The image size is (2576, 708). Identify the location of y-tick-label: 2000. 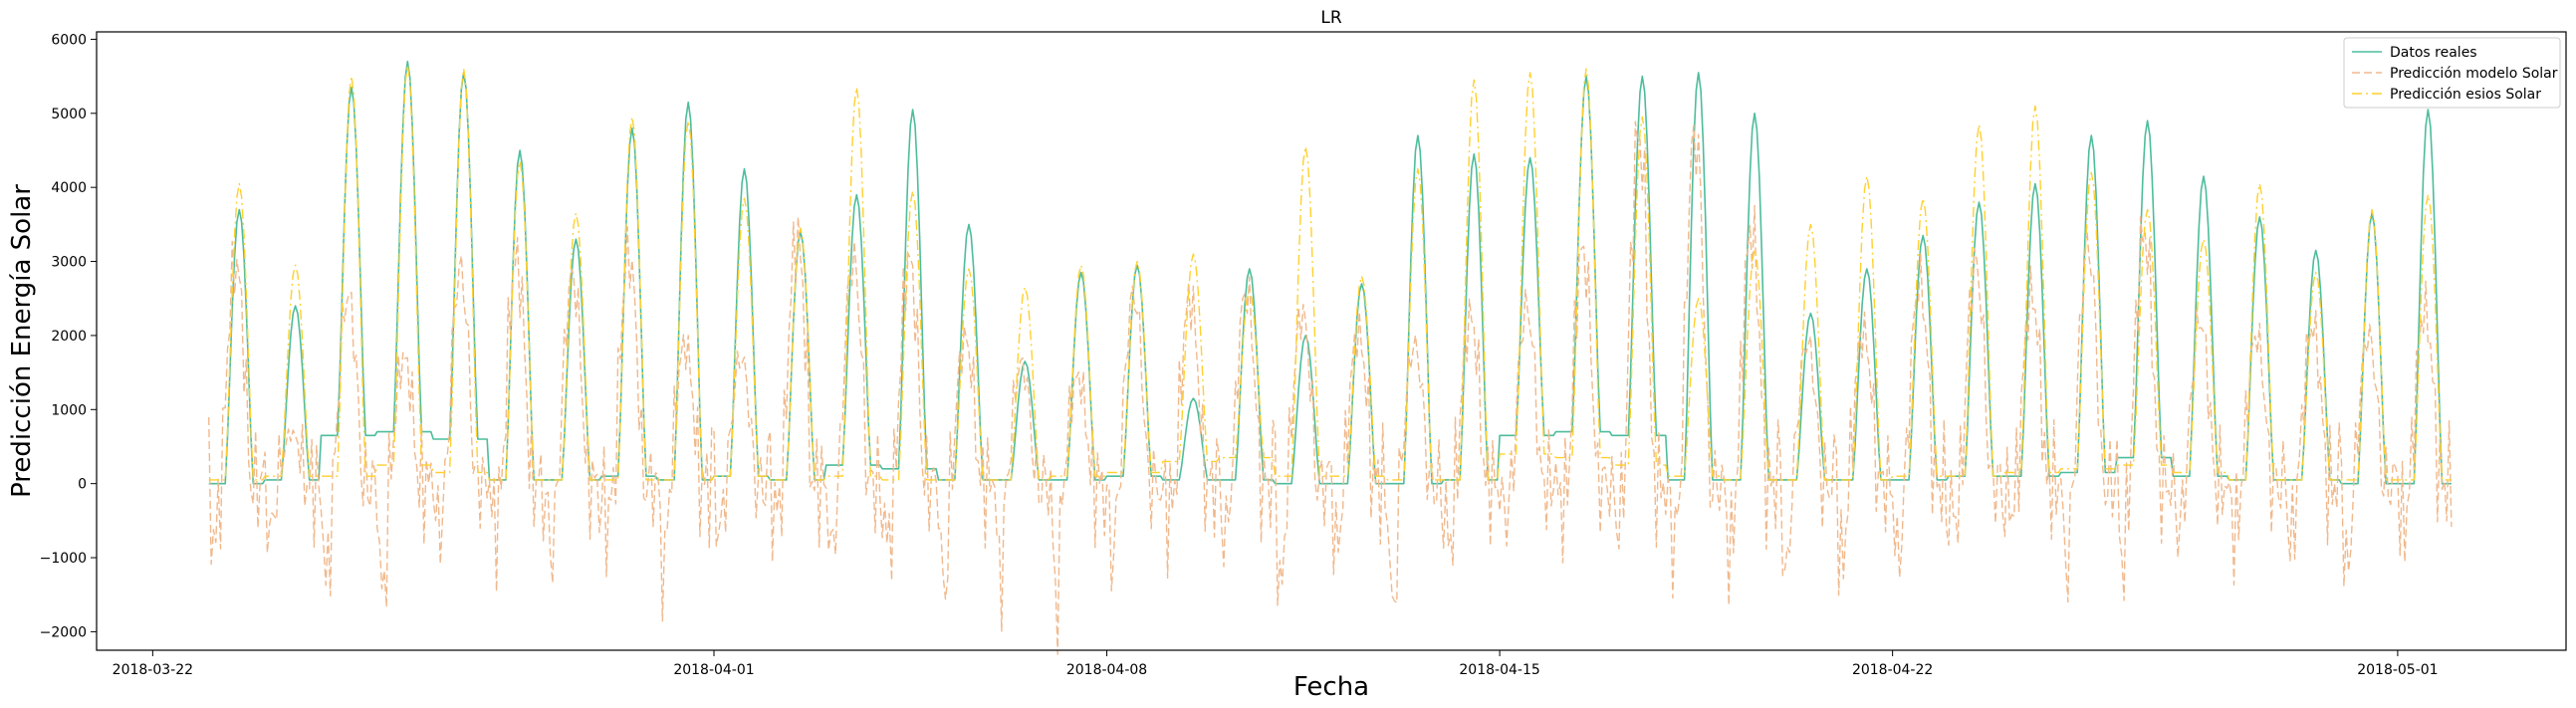
(69, 337).